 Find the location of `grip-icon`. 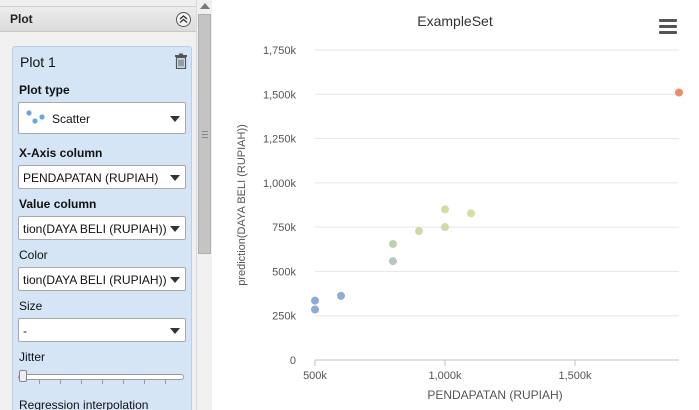

grip-icon is located at coordinates (205, 134).